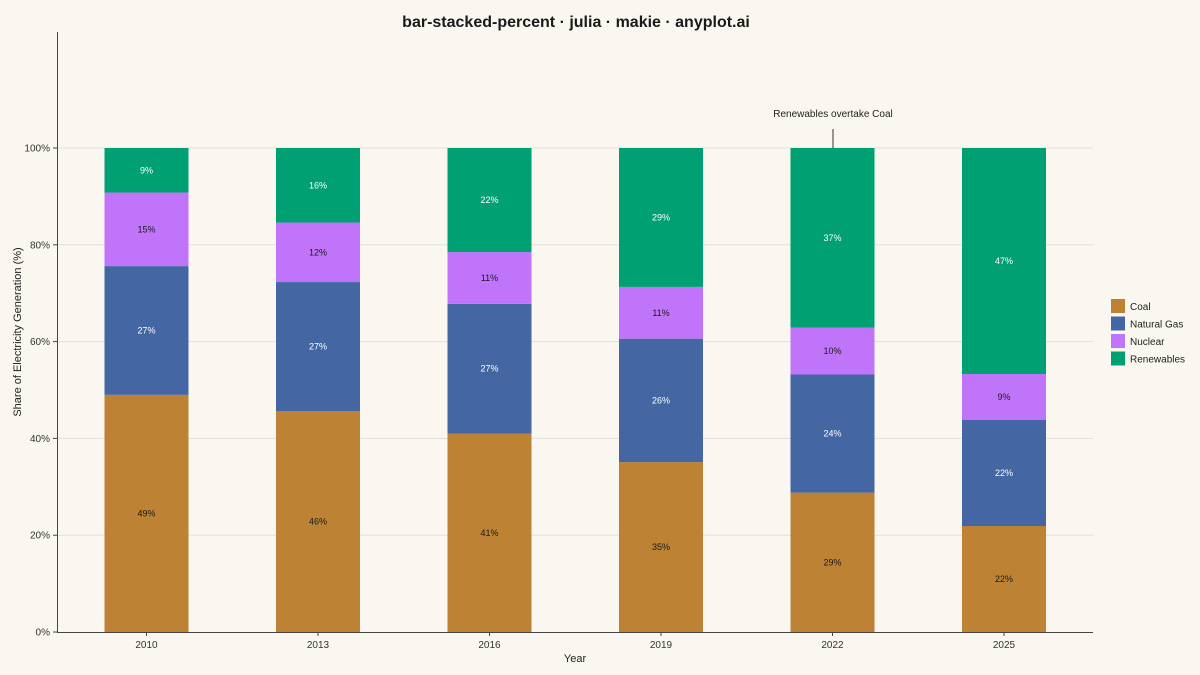 The height and width of the screenshot is (675, 1200). What do you see at coordinates (575, 641) in the screenshot?
I see `x-ticks: 2010 2013 2016 2019 2022 2025` at bounding box center [575, 641].